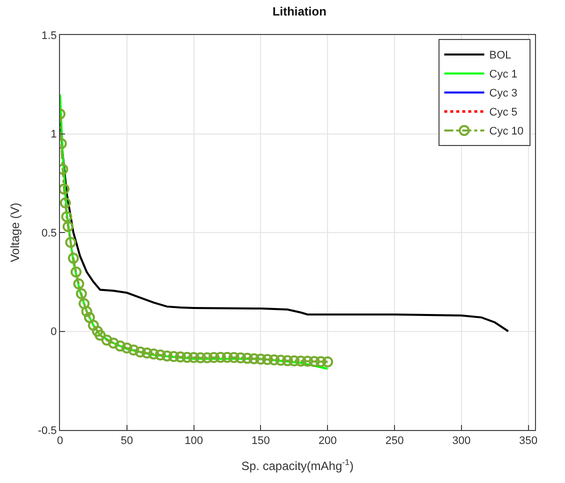  Describe the element at coordinates (47, 430) in the screenshot. I see `y-tick-label: -0.5` at that location.